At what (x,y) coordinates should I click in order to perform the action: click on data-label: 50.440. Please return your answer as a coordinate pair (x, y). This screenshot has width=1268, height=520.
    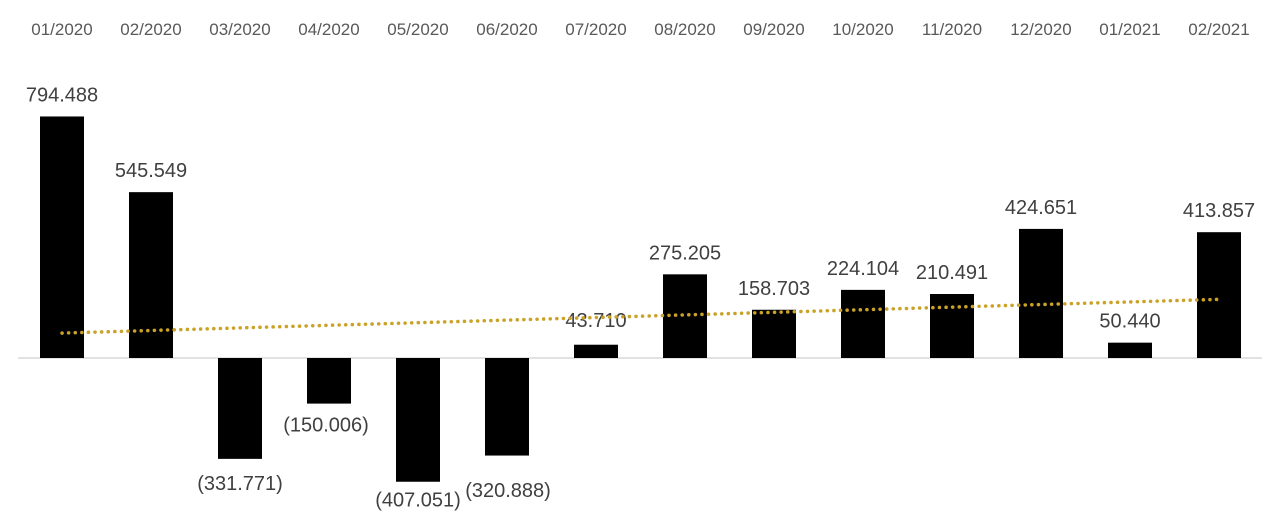
    Looking at the image, I should click on (1129, 322).